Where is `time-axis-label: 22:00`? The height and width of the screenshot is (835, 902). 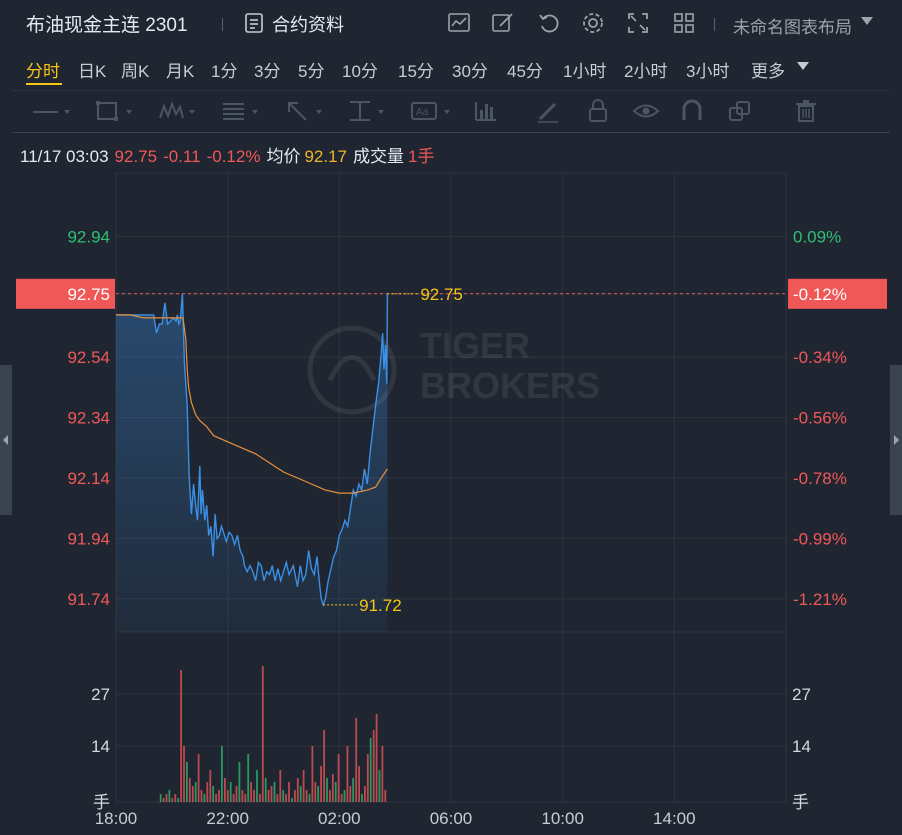 time-axis-label: 22:00 is located at coordinates (227, 818).